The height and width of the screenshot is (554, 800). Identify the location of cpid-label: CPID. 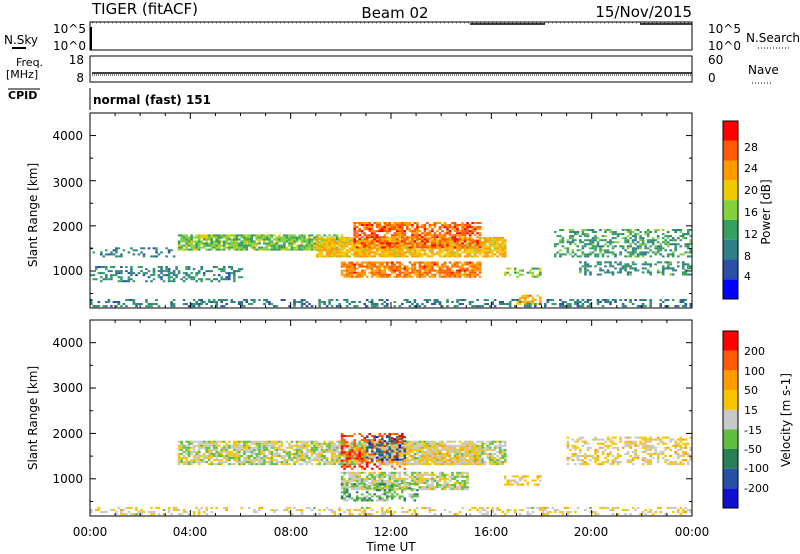
(22, 95).